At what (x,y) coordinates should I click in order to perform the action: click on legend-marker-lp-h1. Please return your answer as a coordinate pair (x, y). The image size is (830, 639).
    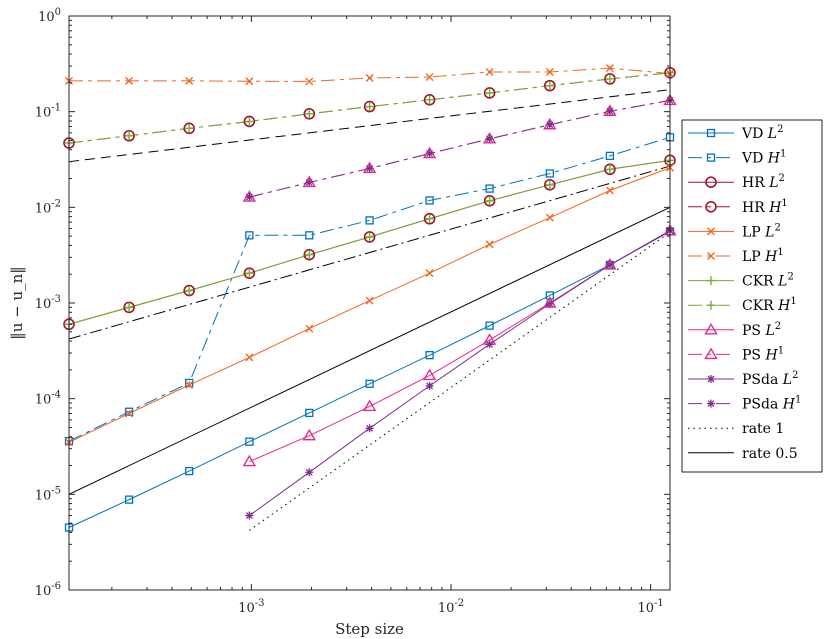
    Looking at the image, I should click on (711, 256).